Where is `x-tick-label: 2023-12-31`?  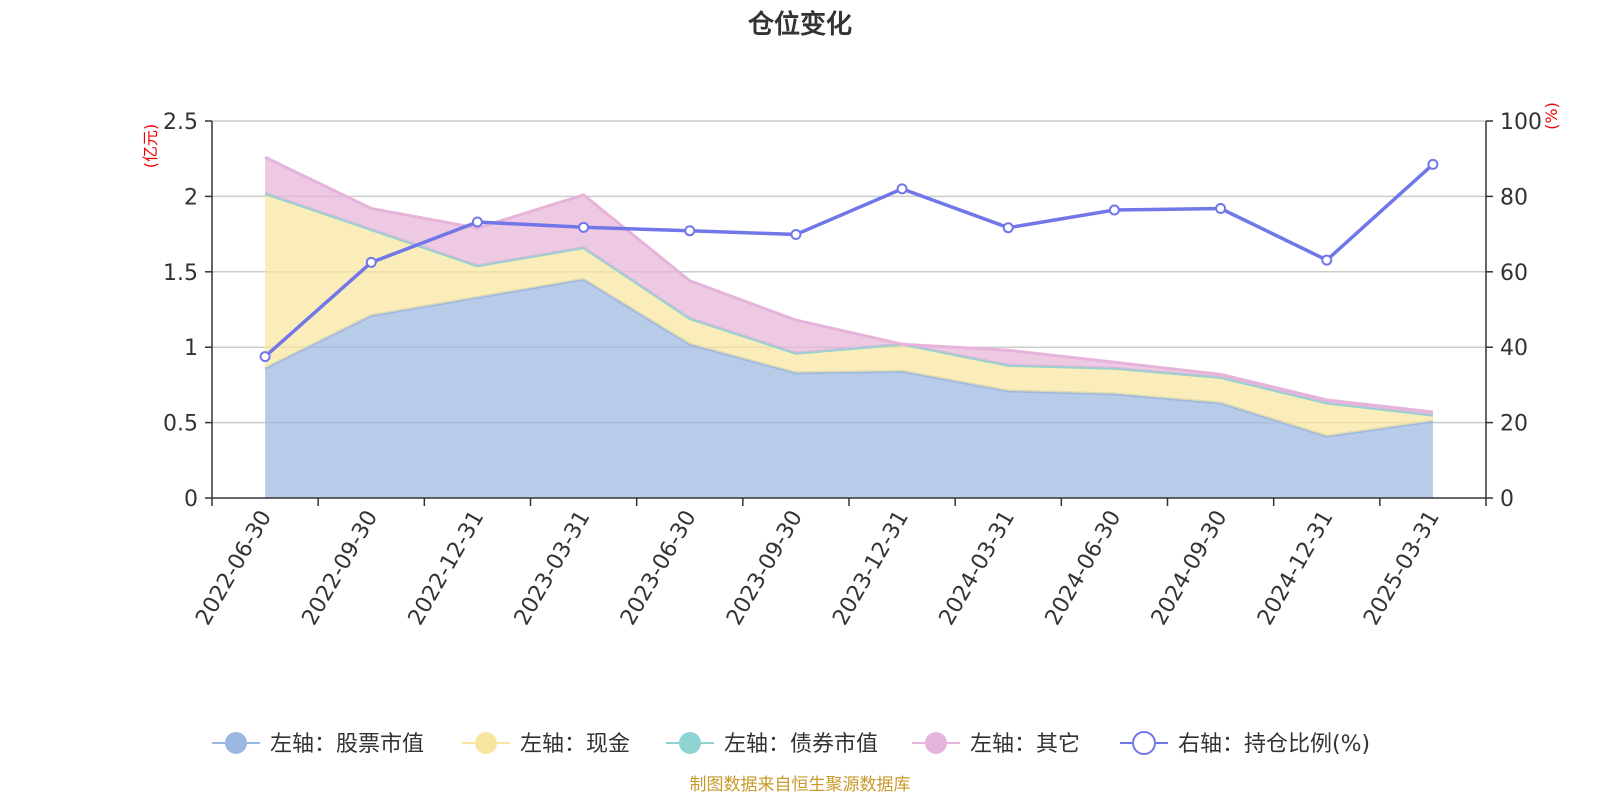 x-tick-label: 2023-12-31 is located at coordinates (871, 567).